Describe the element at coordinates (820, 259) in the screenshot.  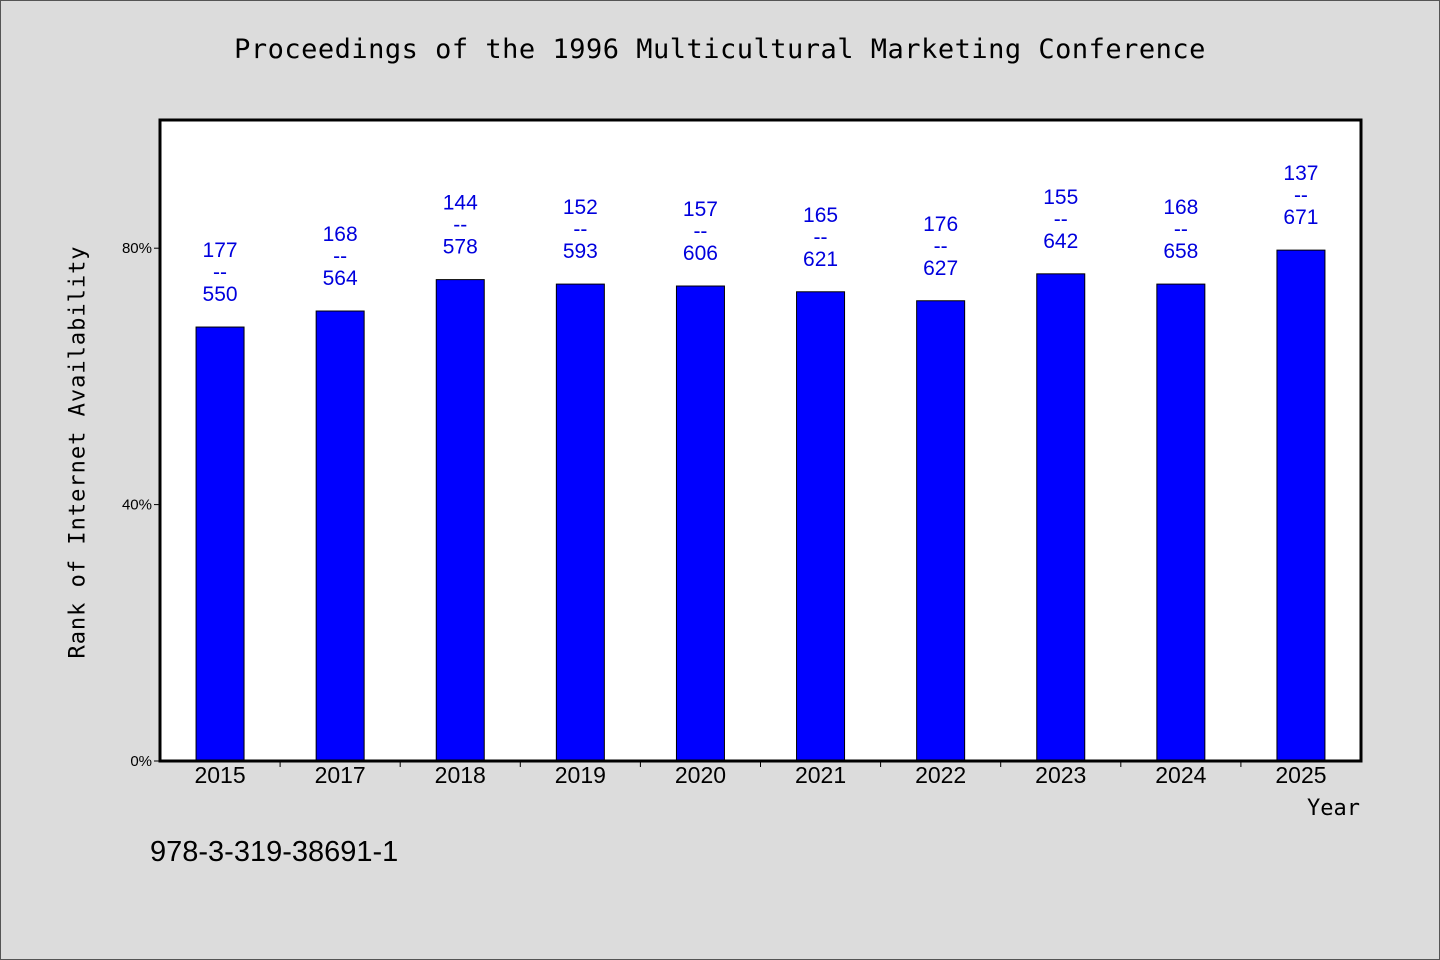
I see `data-label-2021-2: 621` at that location.